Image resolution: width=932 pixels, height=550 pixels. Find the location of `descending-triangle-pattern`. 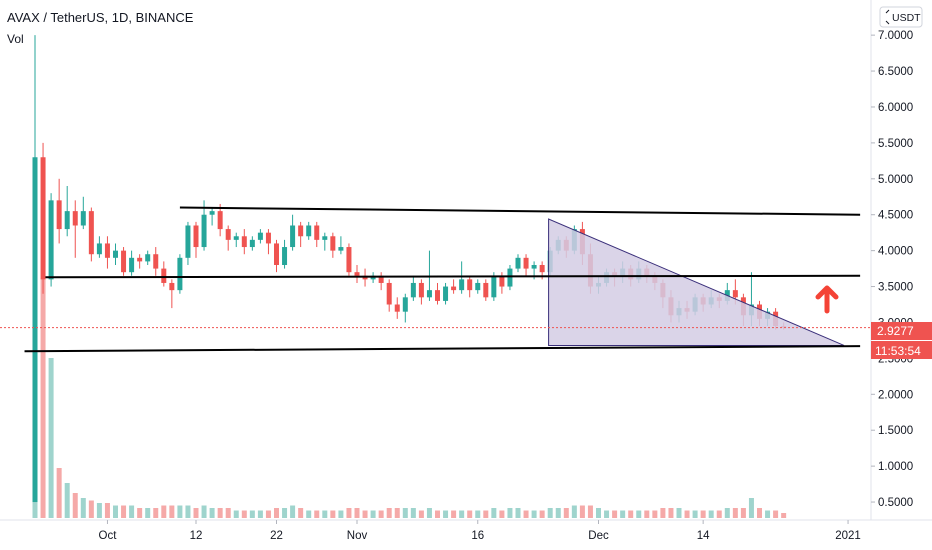

descending-triangle-pattern is located at coordinates (696, 282).